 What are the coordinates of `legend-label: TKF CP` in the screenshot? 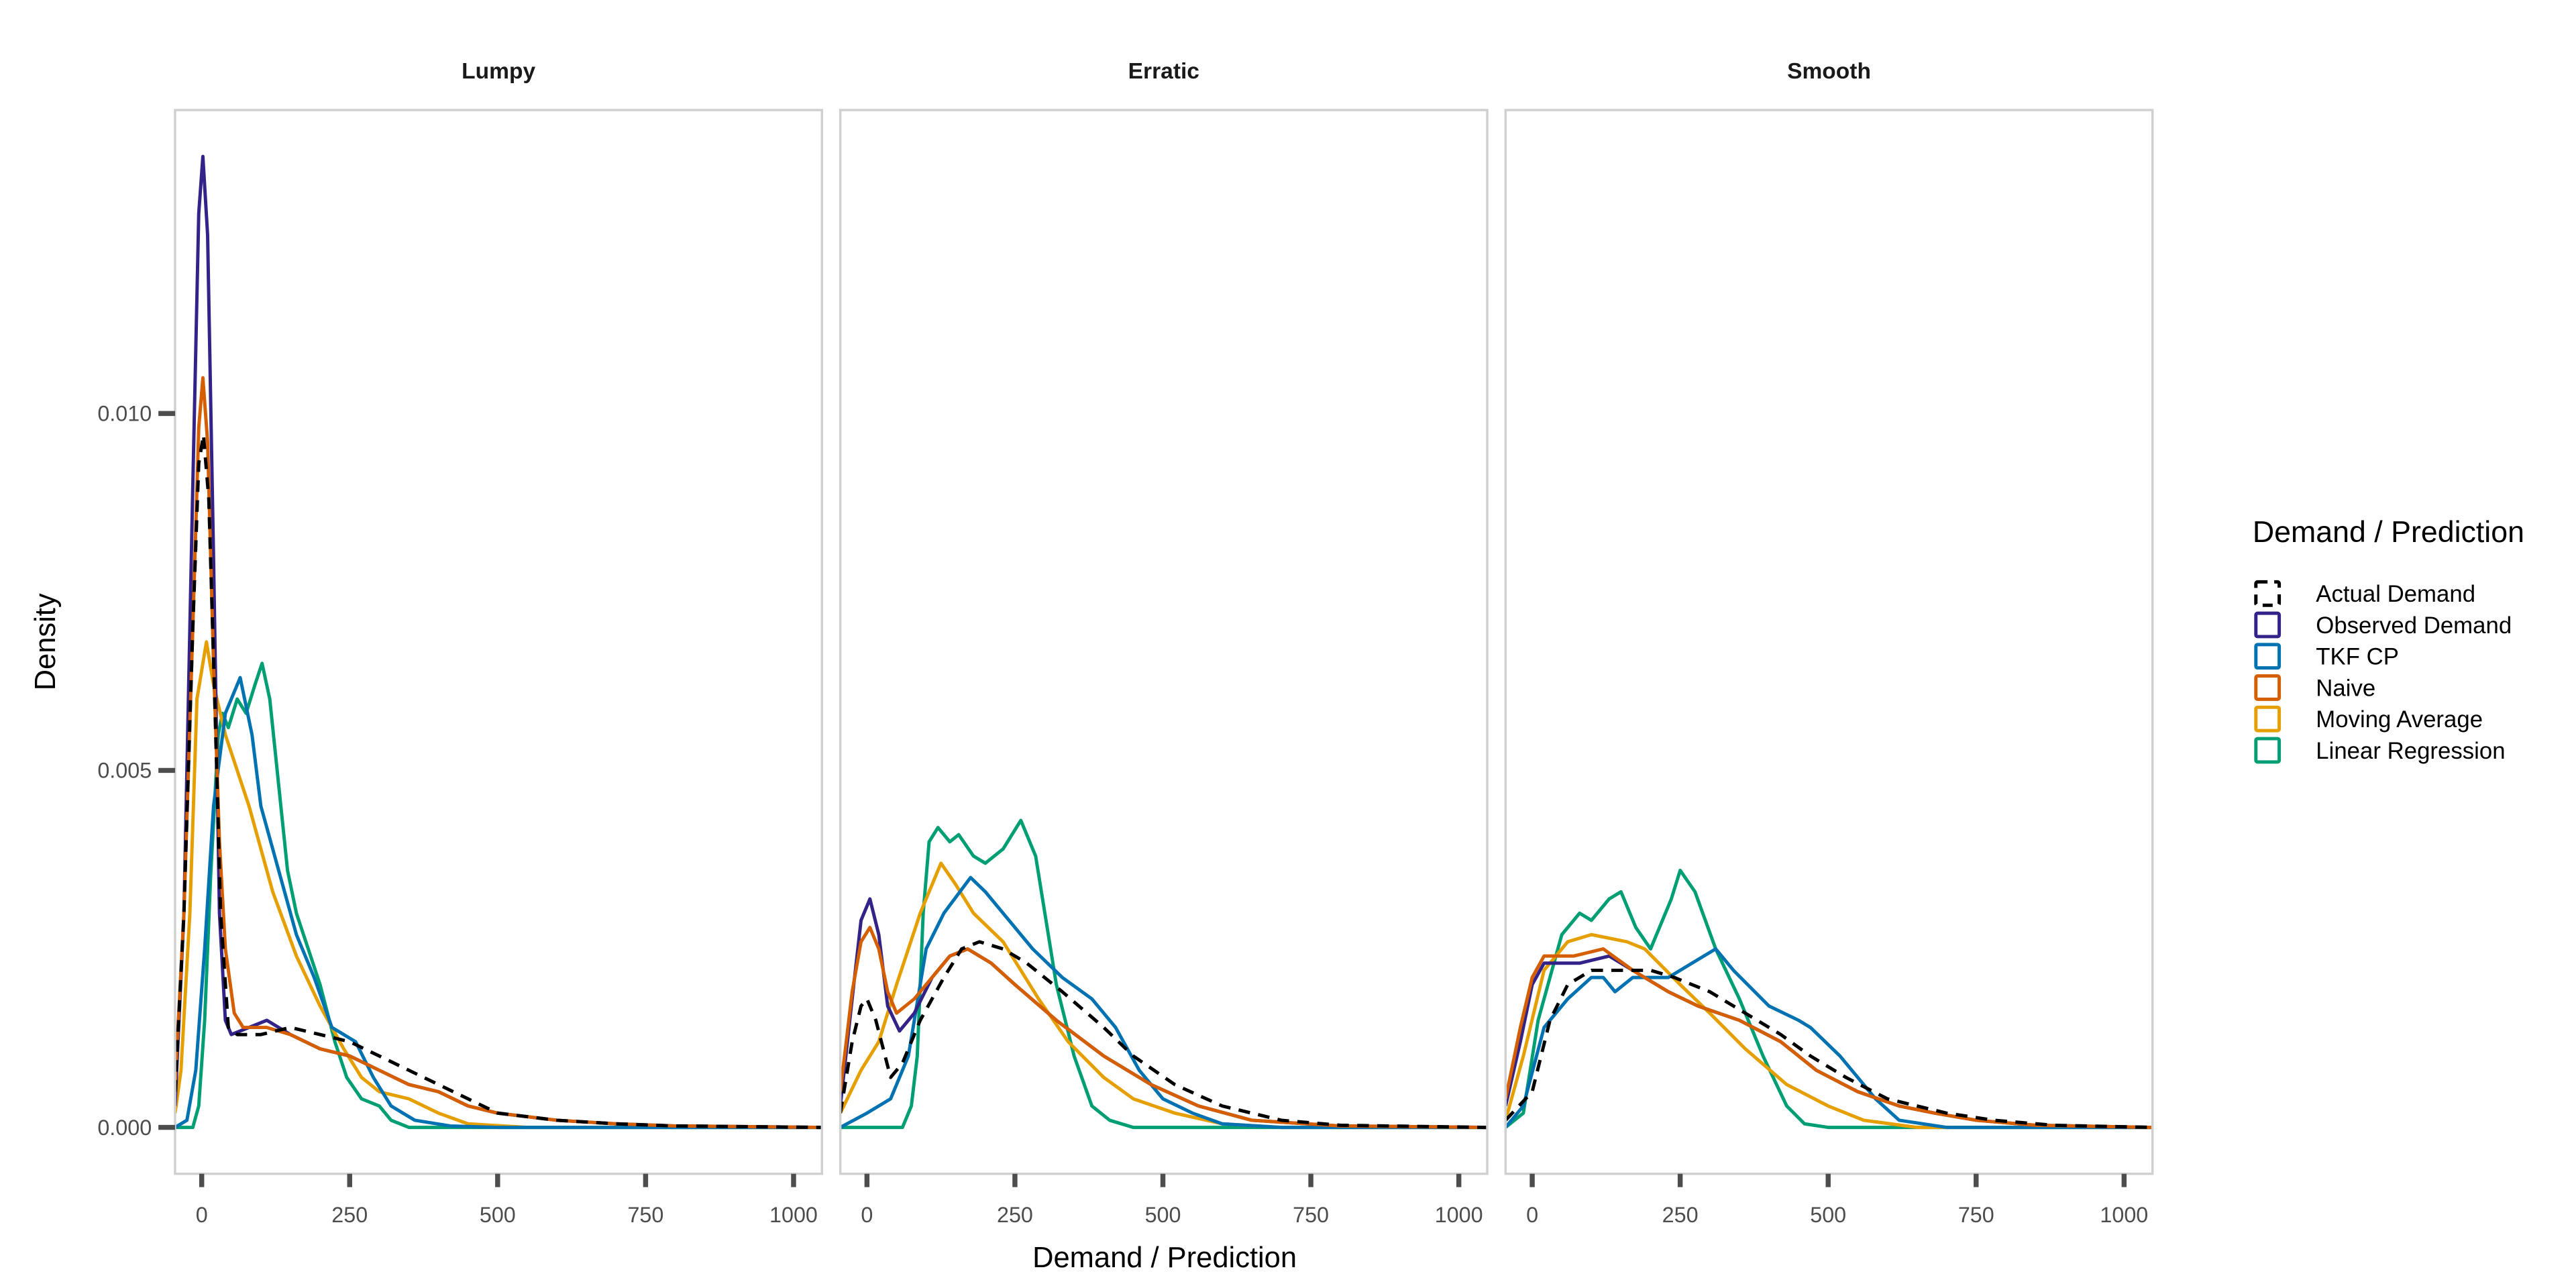 It's located at (2357, 657).